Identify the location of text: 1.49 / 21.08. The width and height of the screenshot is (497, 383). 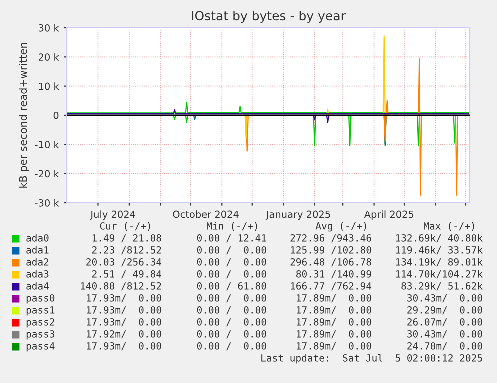
(127, 238).